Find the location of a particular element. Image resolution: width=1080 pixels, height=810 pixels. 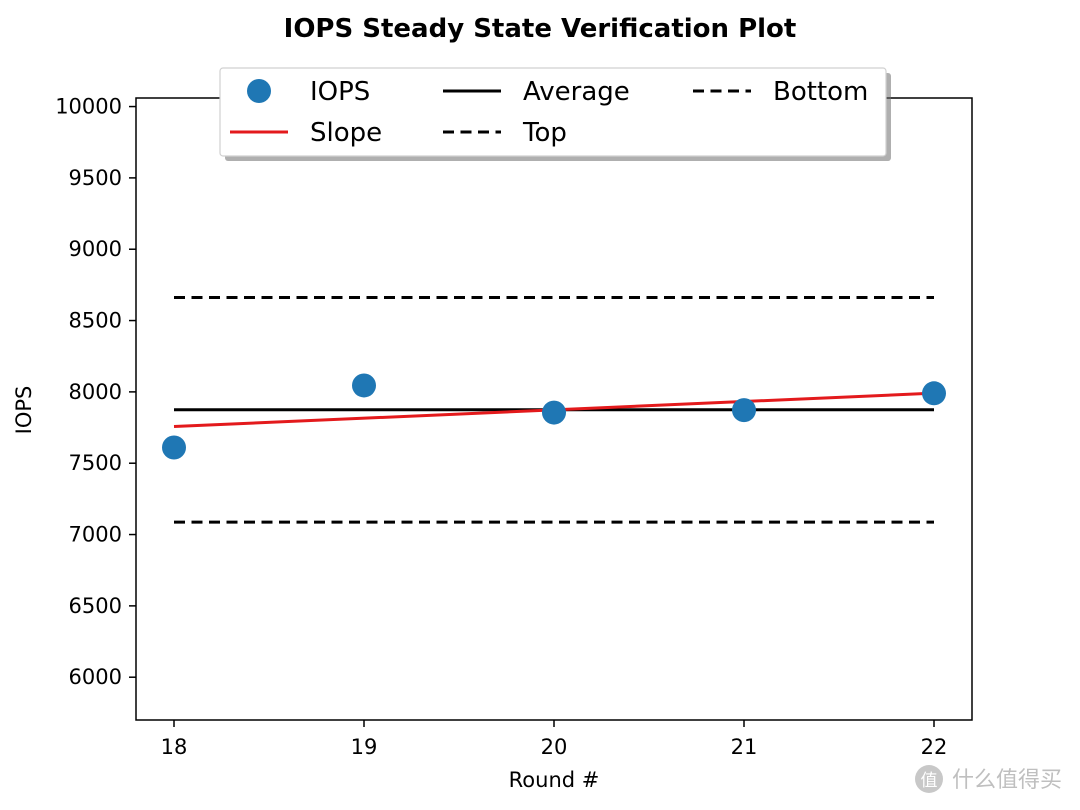

watermark-logo is located at coordinates (929, 779).